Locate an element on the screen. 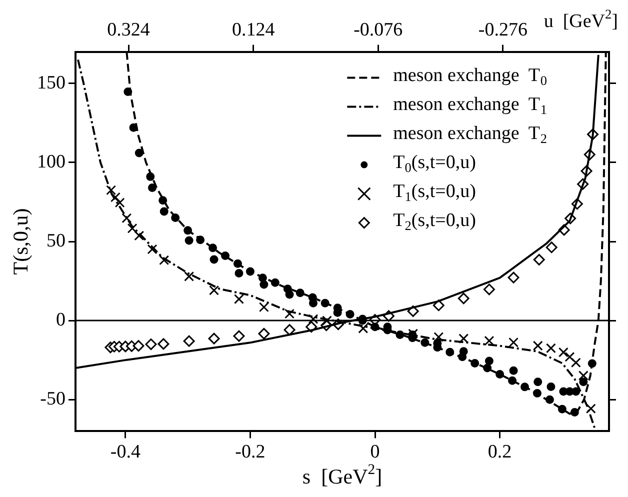 This screenshot has width=628, height=497. x-tick-label: 0.2 is located at coordinates (500, 452).